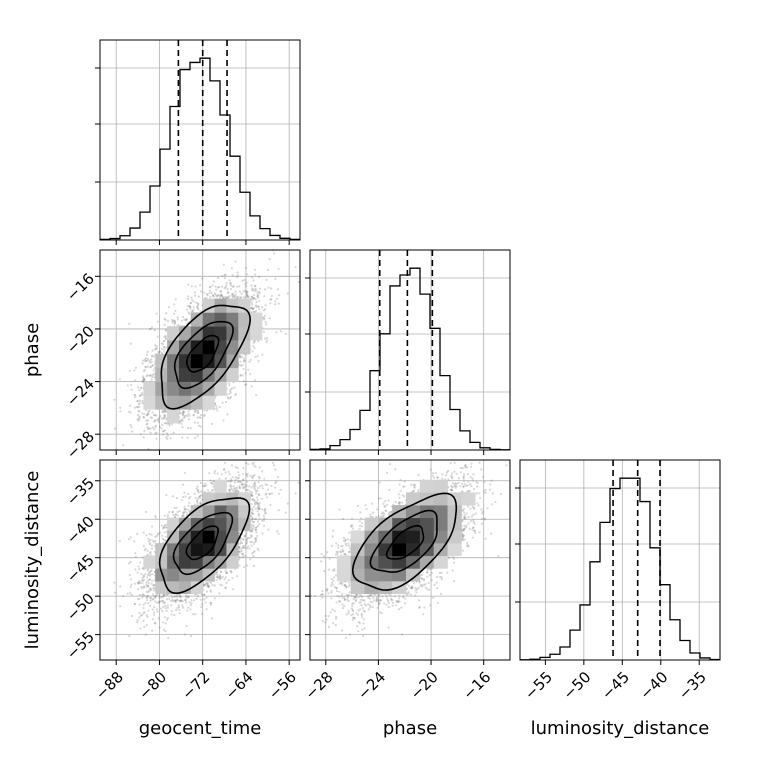 The height and width of the screenshot is (760, 760). What do you see at coordinates (80, 392) in the screenshot?
I see `y-tick-label: −24` at bounding box center [80, 392].